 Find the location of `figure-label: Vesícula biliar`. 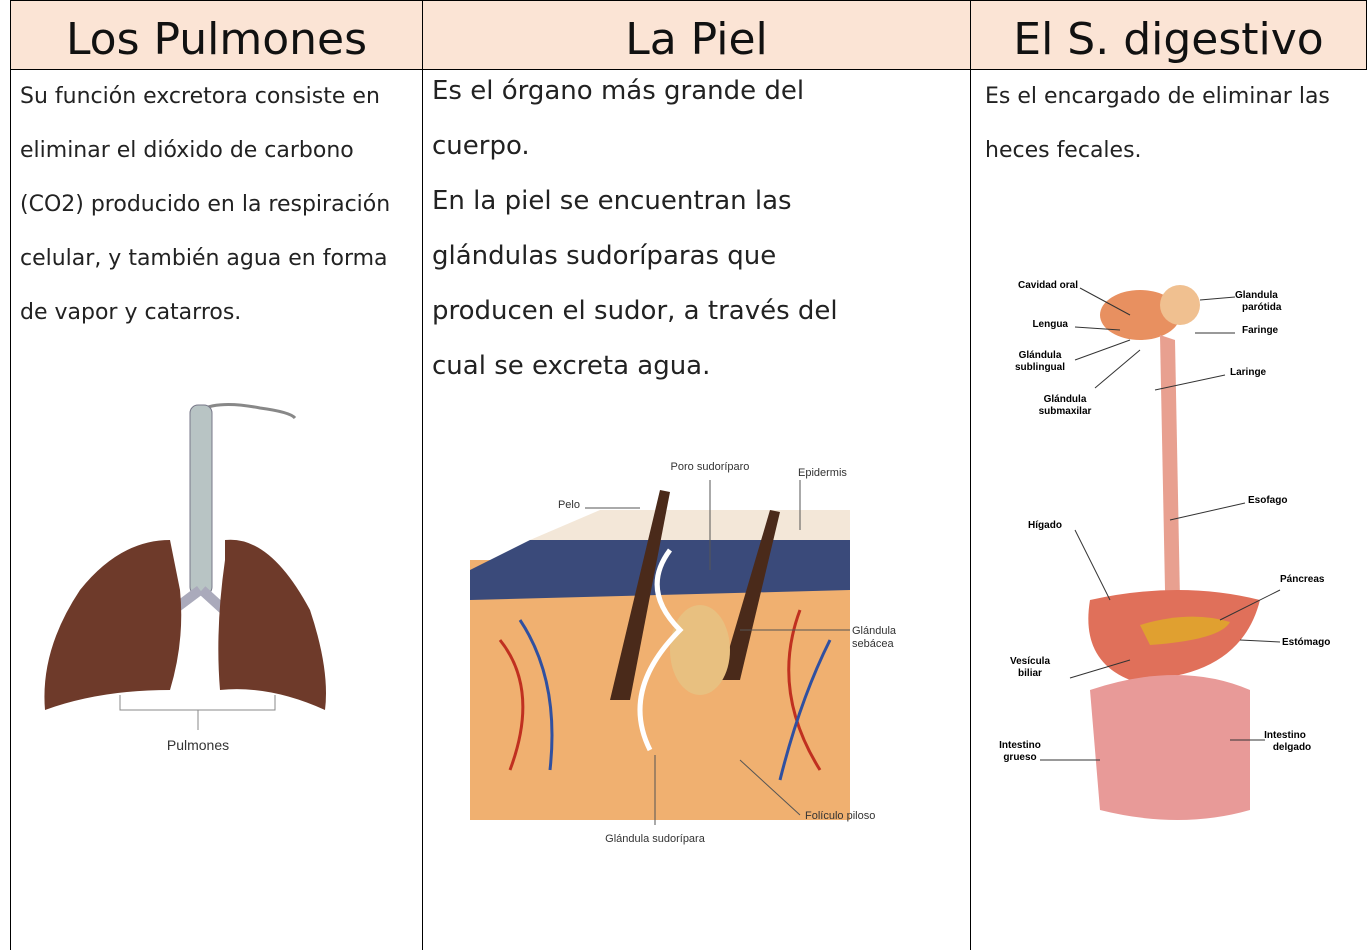

figure-label: Vesícula biliar is located at coordinates (1030, 667).